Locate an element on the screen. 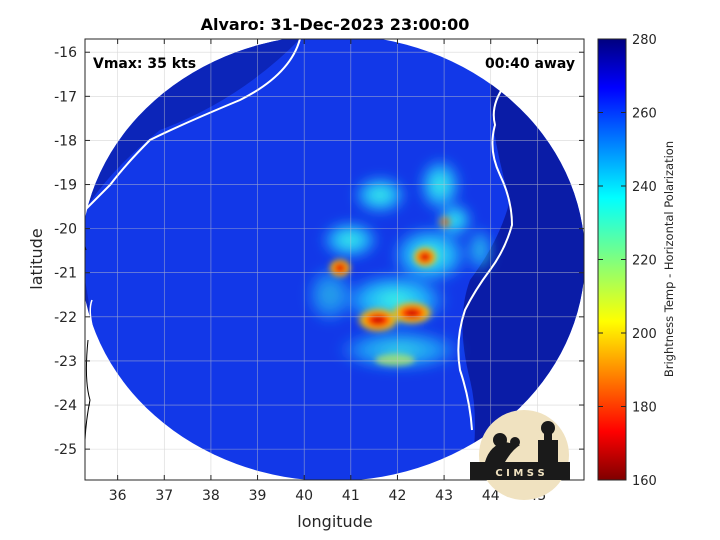  x-tick-label: 42 is located at coordinates (398, 496).